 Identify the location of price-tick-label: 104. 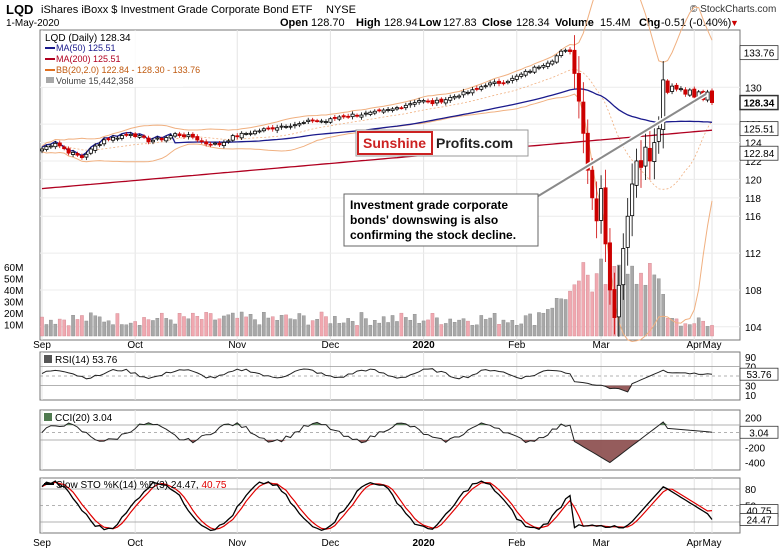
(753, 328).